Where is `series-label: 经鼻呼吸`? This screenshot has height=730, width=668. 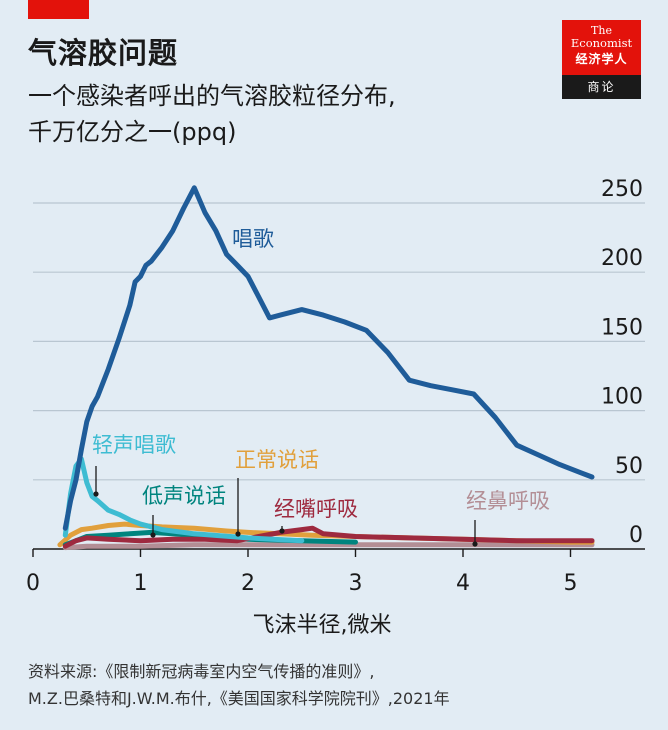 series-label: 经鼻呼吸 is located at coordinates (508, 501).